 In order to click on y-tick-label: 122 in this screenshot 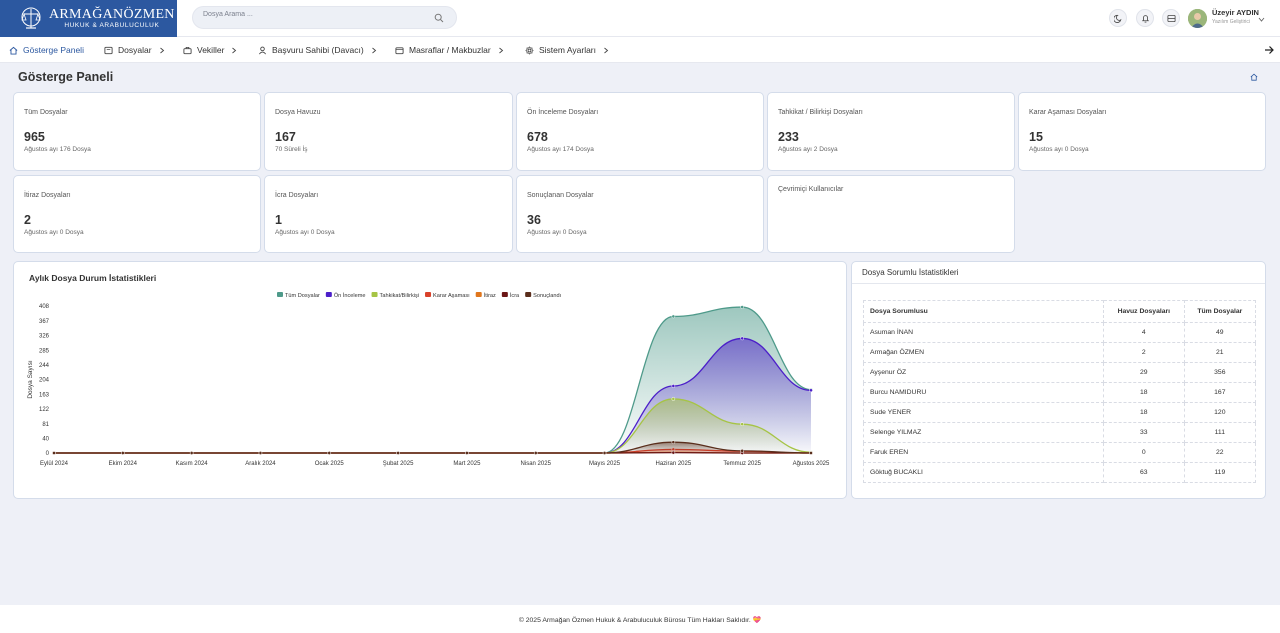, I will do `click(44, 410)`.